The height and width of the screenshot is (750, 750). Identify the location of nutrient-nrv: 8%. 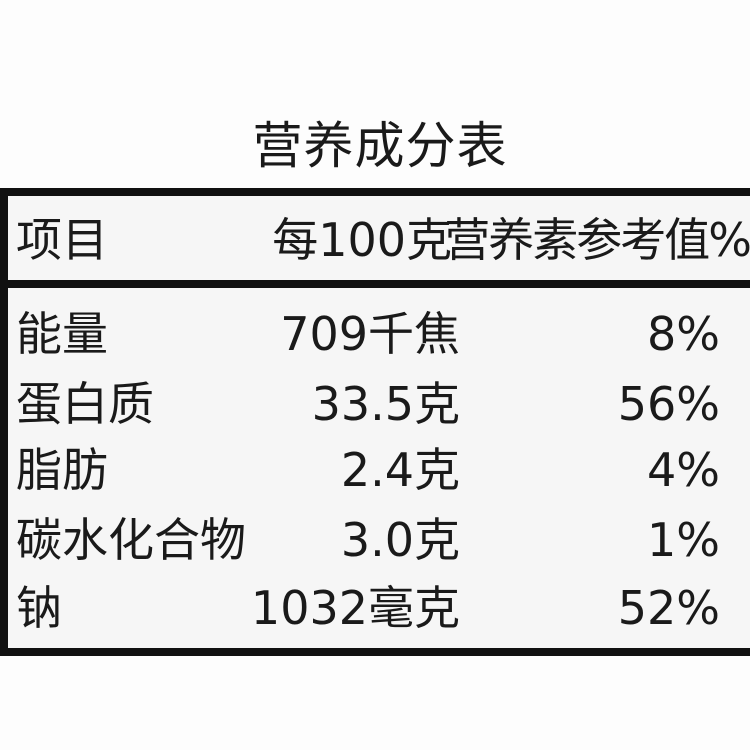
(683, 334).